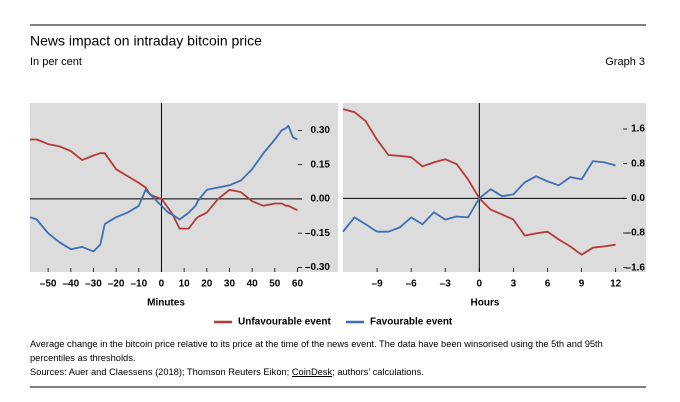 This screenshot has width=680, height=402. Describe the element at coordinates (548, 284) in the screenshot. I see `x-tick-label: 6` at that location.